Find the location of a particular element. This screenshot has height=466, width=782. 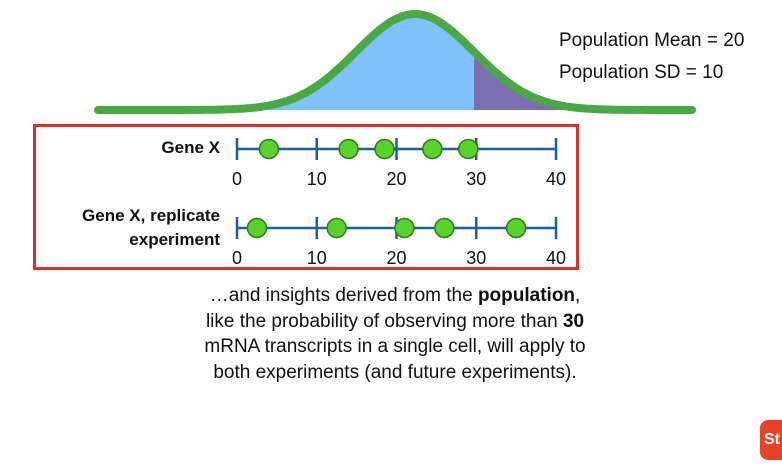

gene-x-label: Gene X is located at coordinates (190, 147).